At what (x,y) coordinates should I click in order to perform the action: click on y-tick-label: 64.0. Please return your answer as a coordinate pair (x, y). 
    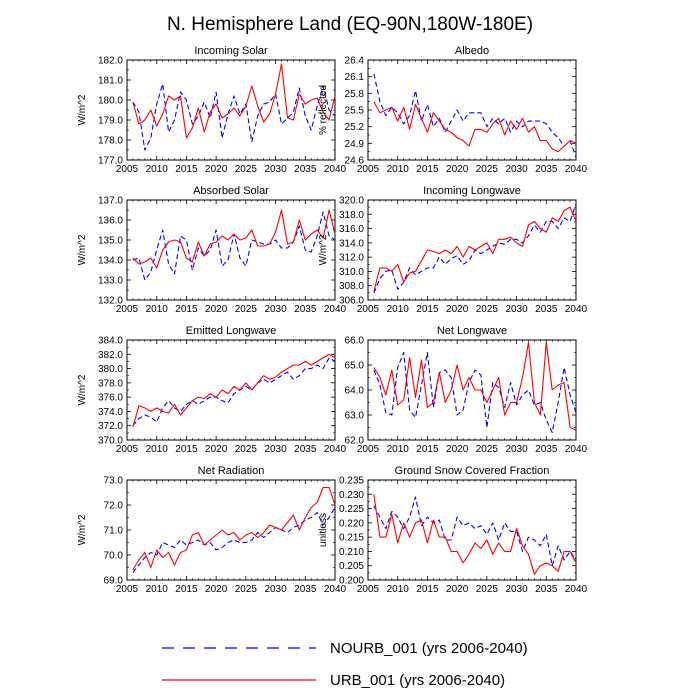
    Looking at the image, I should click on (355, 391).